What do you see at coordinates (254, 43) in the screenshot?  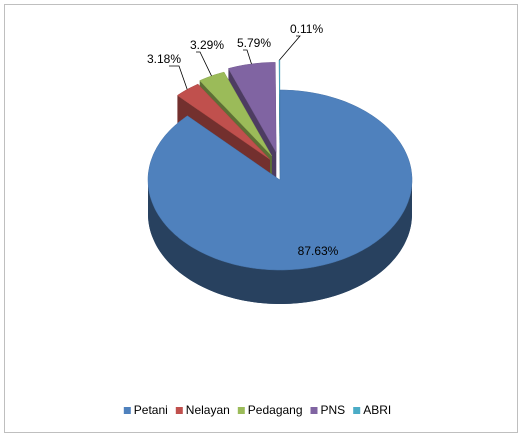 I see `data-label: 5.79%` at bounding box center [254, 43].